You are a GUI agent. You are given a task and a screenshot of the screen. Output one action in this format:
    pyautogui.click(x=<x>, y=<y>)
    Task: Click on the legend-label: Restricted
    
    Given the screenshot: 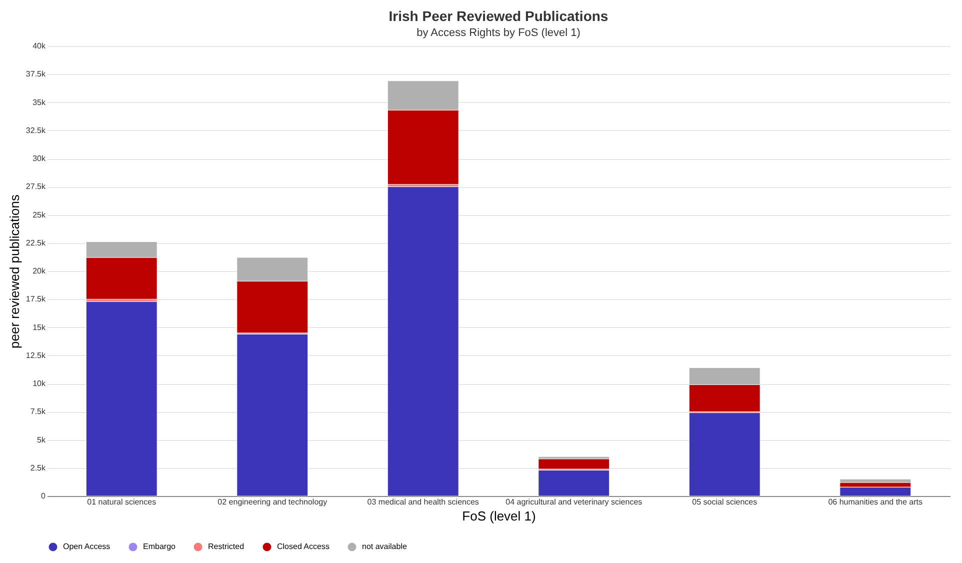 What is the action you would take?
    pyautogui.click(x=226, y=546)
    